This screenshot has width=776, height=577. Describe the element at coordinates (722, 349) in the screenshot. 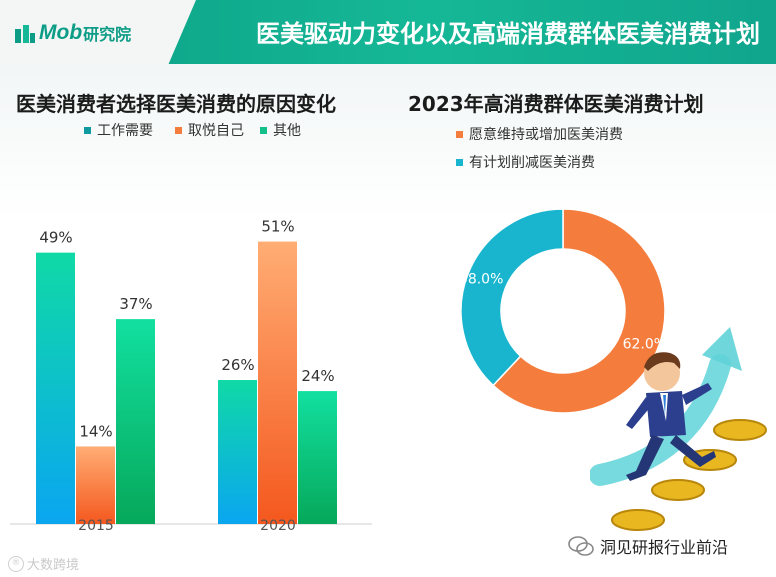

I see `arrow-head-icon` at that location.